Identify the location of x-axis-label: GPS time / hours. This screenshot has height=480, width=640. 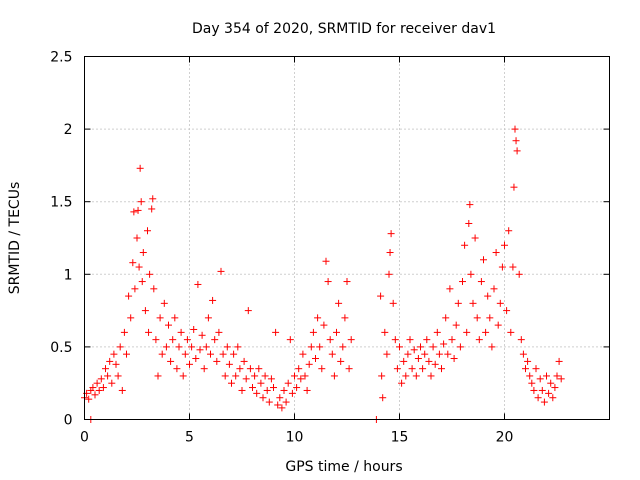
(343, 467).